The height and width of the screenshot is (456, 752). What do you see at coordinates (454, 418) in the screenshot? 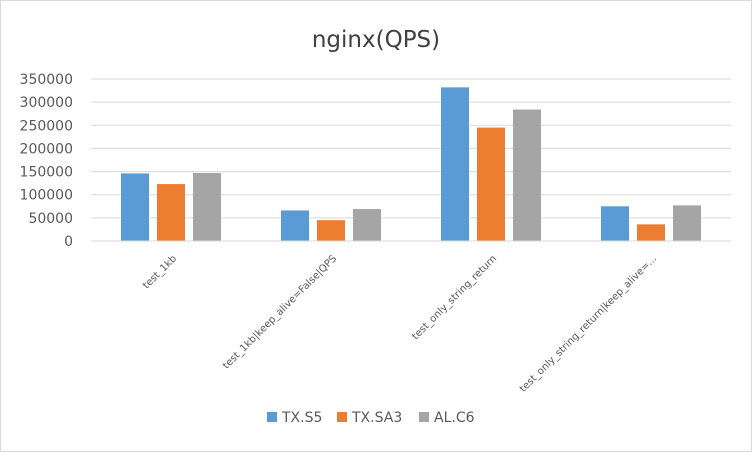
I see `legend-label: AL.C6` at bounding box center [454, 418].